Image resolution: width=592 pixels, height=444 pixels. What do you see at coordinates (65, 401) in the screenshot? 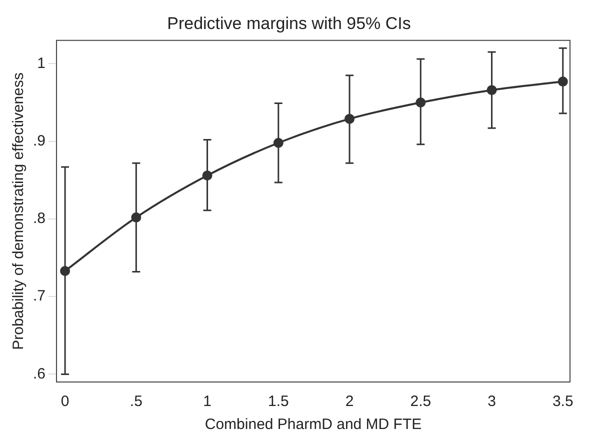
I see `x-tick-label: 0` at bounding box center [65, 401].